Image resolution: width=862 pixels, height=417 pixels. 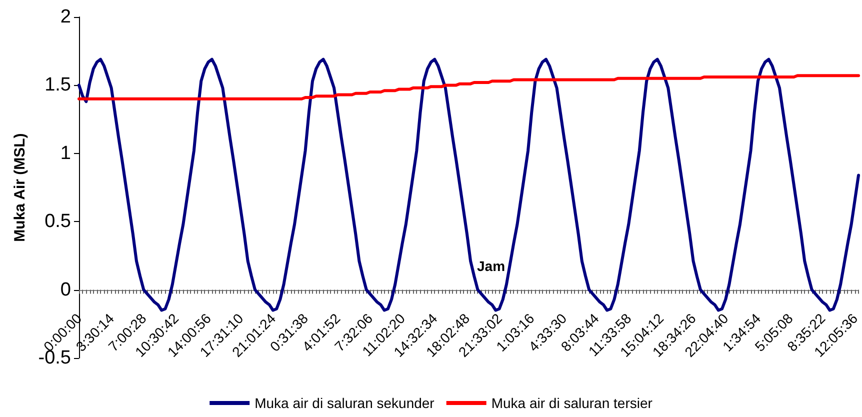 I want to click on legend-label: Muka air di saluran sekunder, so click(x=344, y=403).